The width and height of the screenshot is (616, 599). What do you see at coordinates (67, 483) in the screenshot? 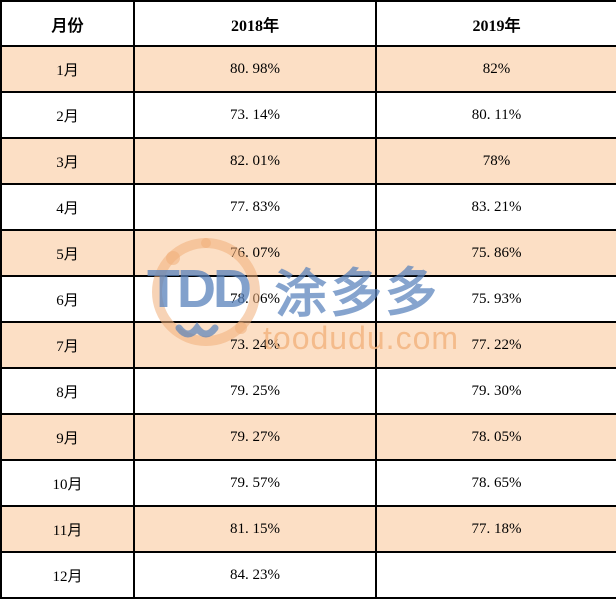
I see `month-cell: 10月` at bounding box center [67, 483].